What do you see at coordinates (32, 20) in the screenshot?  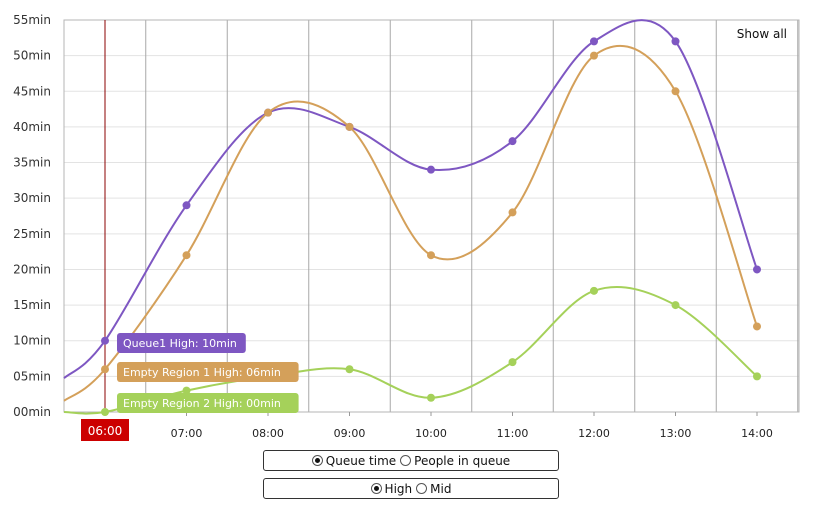 I see `y-tick-label: 55min` at bounding box center [32, 20].